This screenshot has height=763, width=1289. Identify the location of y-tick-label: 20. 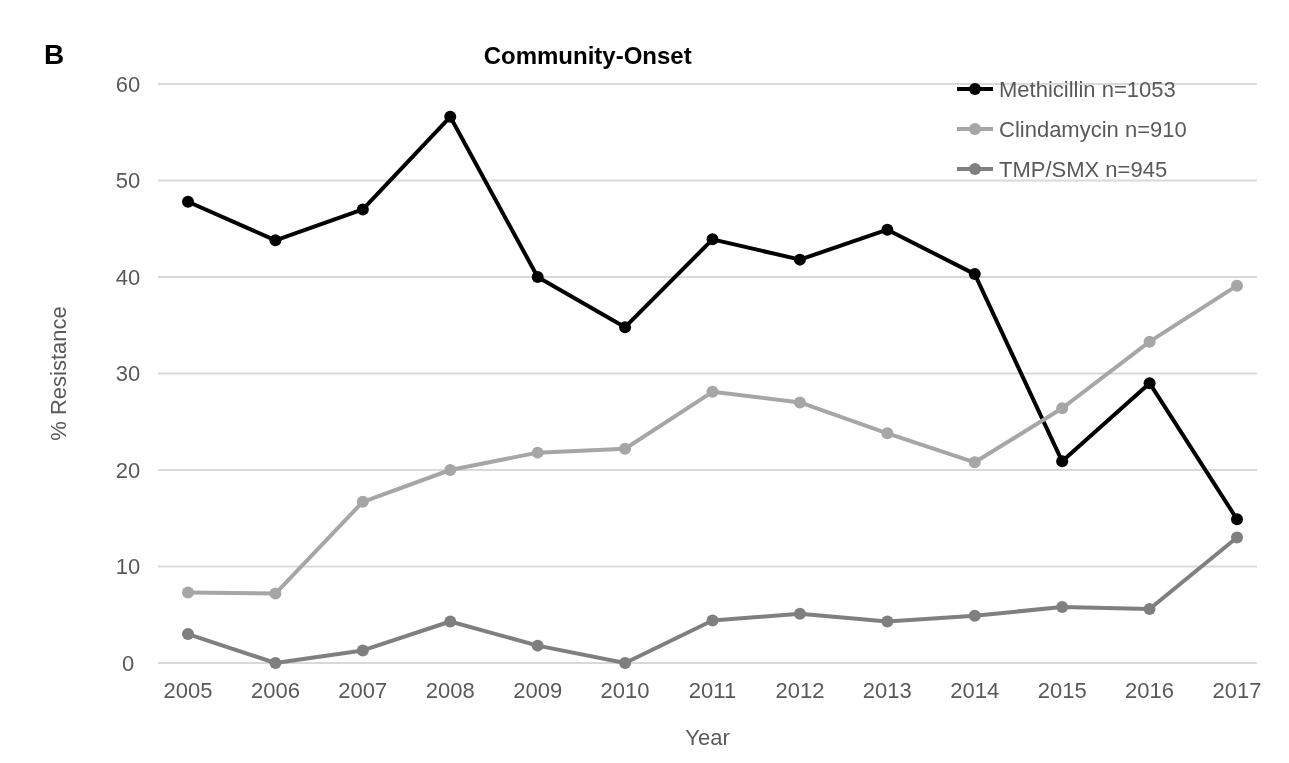
(128, 470).